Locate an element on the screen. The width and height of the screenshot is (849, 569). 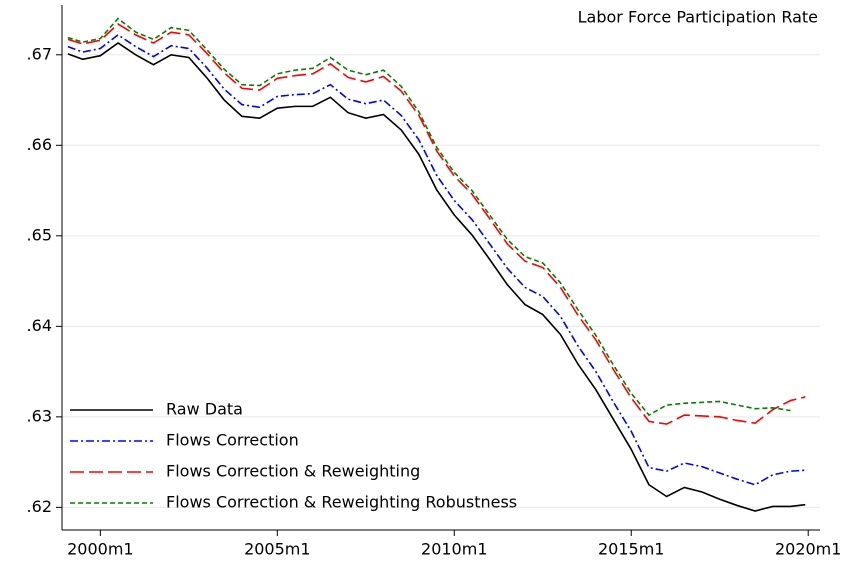
chart-title: Labor Force Participation Rate is located at coordinates (698, 17).